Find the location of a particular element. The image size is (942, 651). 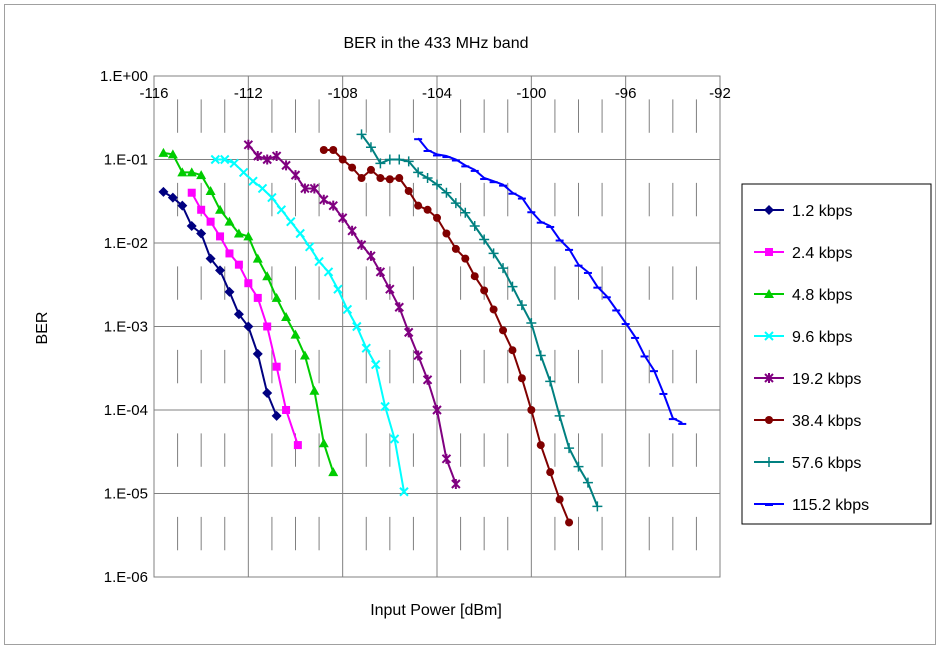

y-tick-label: 1.E-02 is located at coordinates (126, 243).